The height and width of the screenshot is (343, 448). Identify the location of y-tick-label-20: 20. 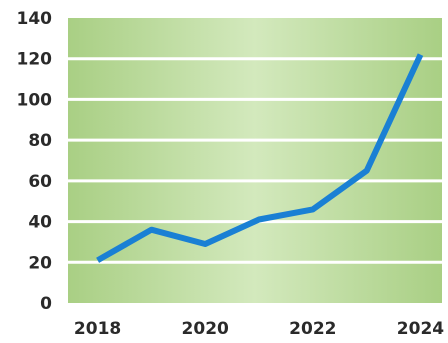
(40, 263).